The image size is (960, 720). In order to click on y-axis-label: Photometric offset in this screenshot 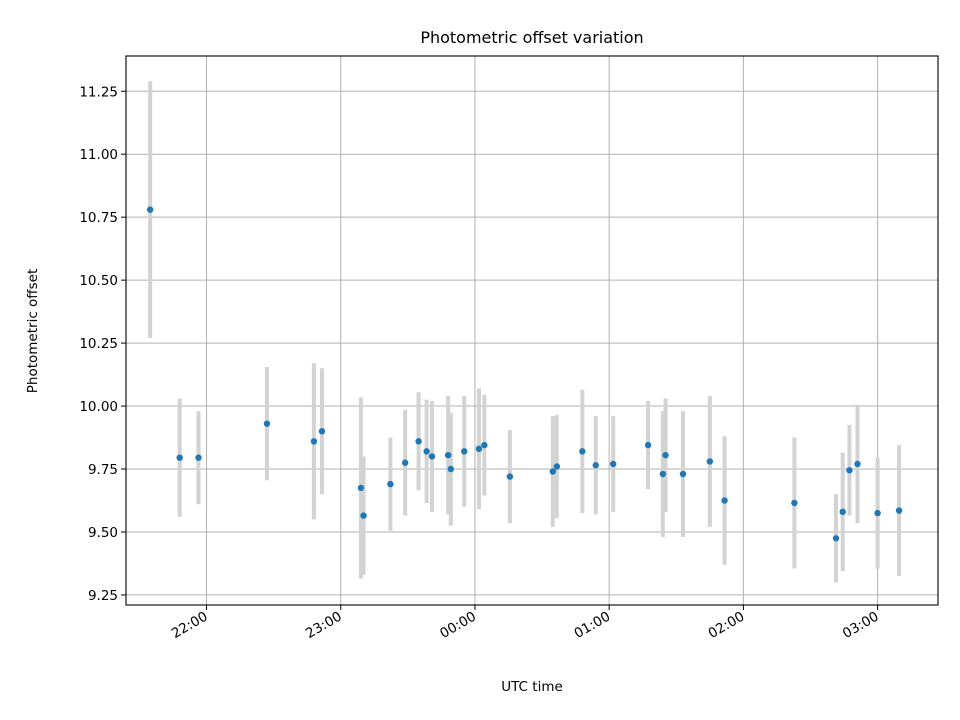, I will do `click(33, 331)`.